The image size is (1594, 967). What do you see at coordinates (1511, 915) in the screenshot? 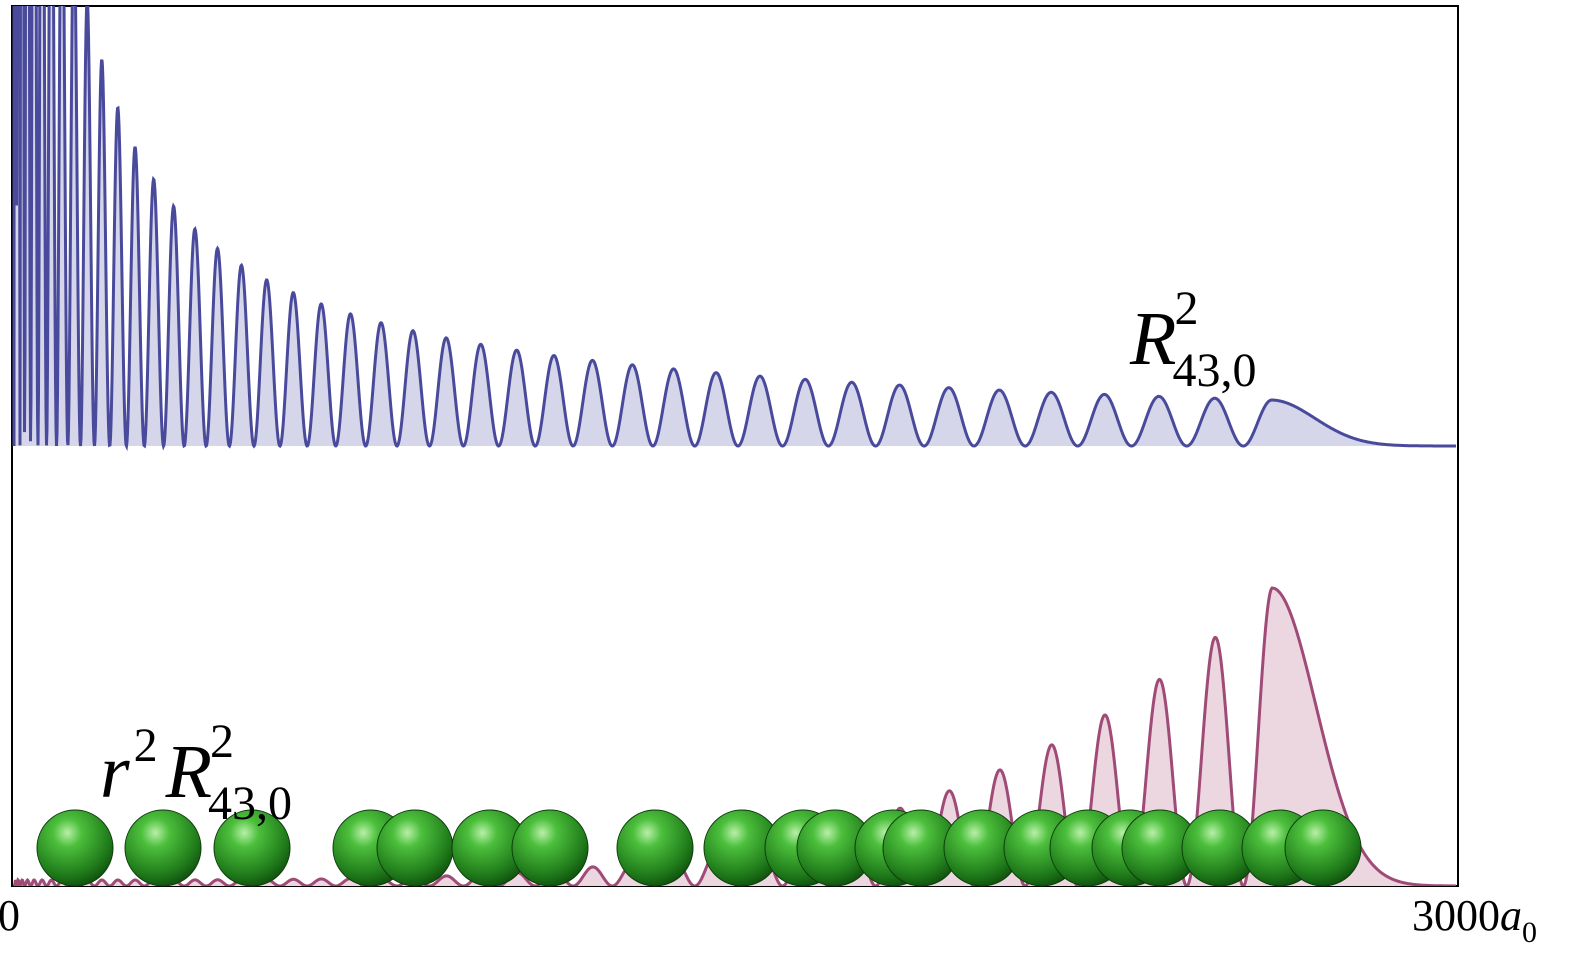
I see `axis-unit: a` at bounding box center [1511, 915].